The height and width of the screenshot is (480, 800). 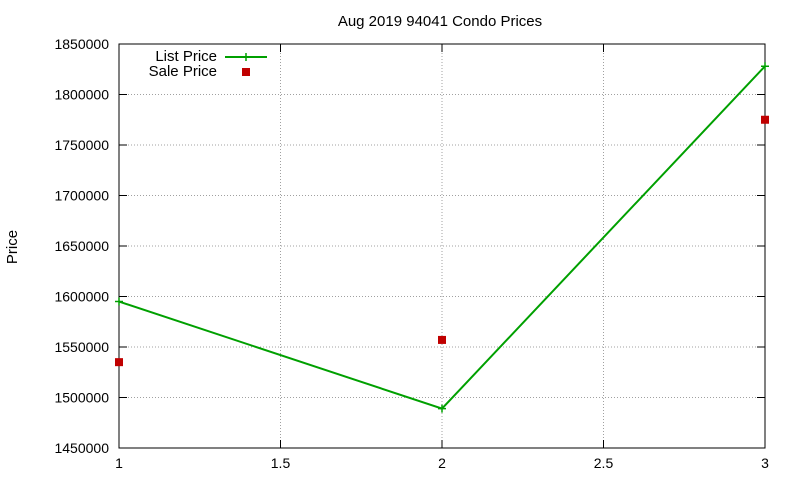 I want to click on x-tick-label: 3, so click(x=765, y=463).